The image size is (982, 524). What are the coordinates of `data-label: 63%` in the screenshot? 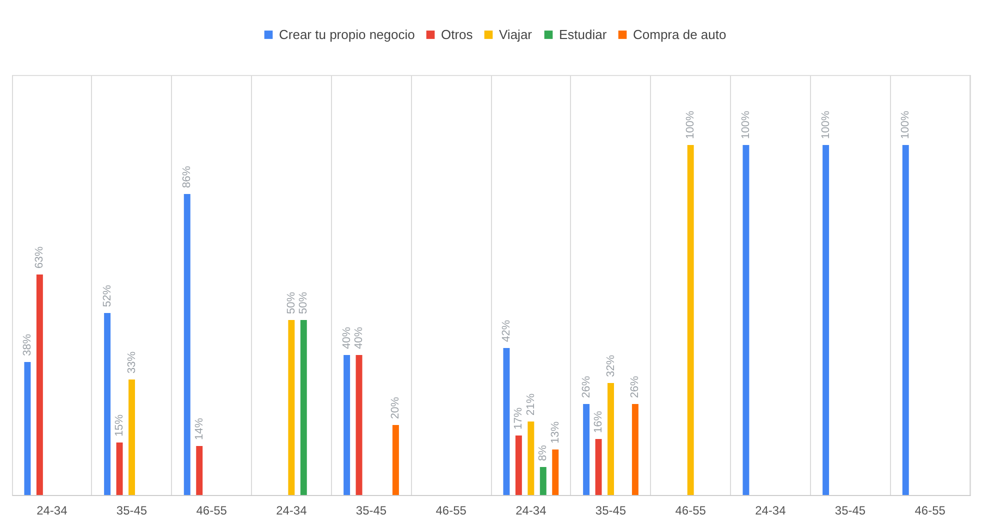 It's located at (40, 257).